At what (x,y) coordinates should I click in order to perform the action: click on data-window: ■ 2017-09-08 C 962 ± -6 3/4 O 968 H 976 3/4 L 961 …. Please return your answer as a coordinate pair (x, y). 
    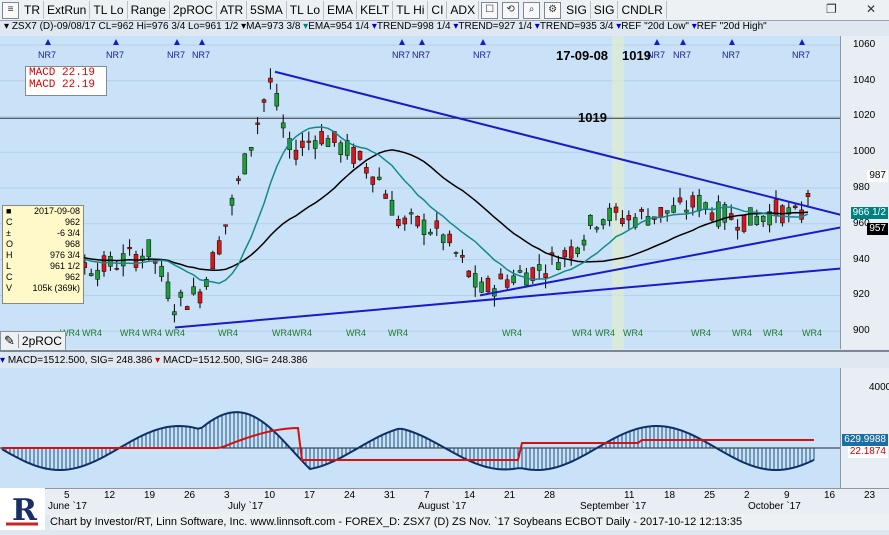
    Looking at the image, I should click on (43, 254).